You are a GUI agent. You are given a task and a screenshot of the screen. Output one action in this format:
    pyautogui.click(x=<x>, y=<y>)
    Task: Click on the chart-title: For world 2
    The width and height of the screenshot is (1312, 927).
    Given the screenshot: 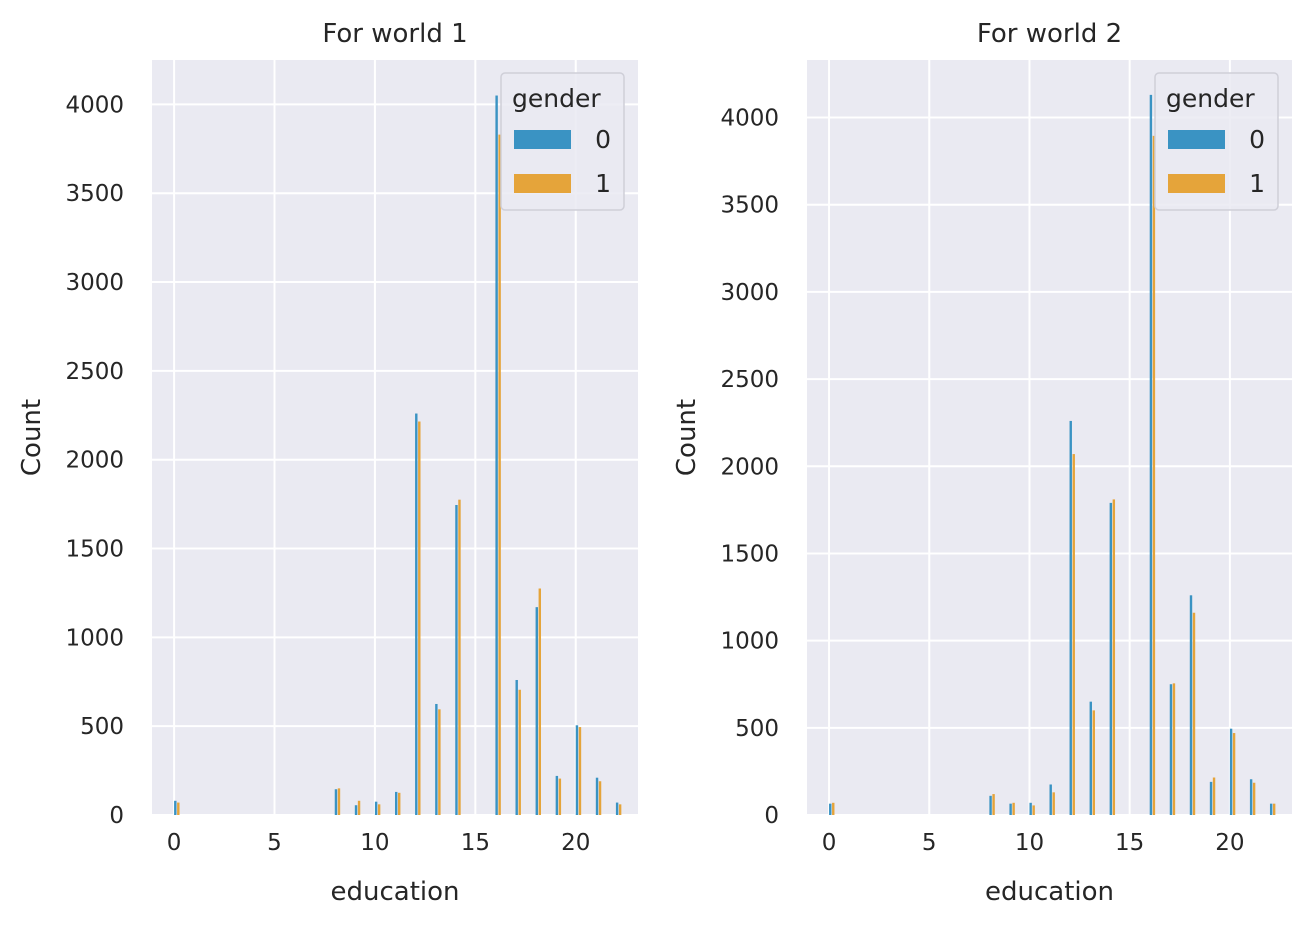 What is the action you would take?
    pyautogui.click(x=1049, y=34)
    